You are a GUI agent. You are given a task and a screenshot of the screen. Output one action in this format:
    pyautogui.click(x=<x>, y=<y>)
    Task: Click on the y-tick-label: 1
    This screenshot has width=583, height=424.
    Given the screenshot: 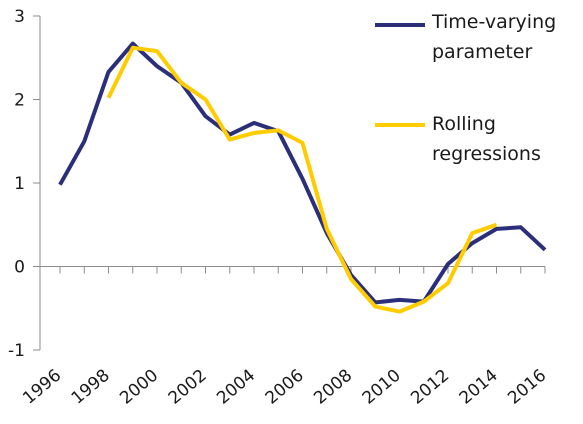 What is the action you would take?
    pyautogui.click(x=19, y=184)
    